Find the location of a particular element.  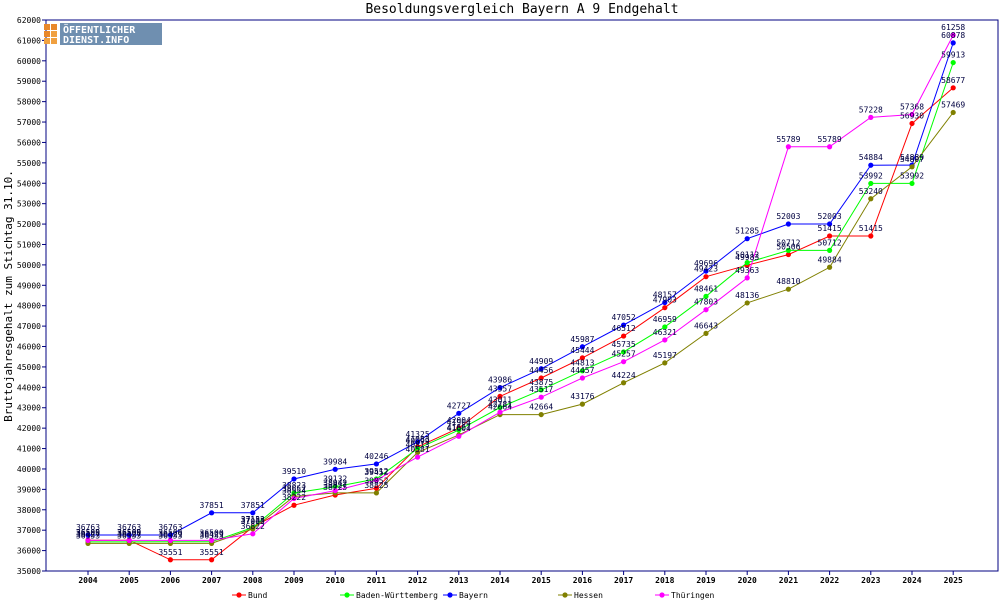

data-label: 36822 is located at coordinates (253, 526).